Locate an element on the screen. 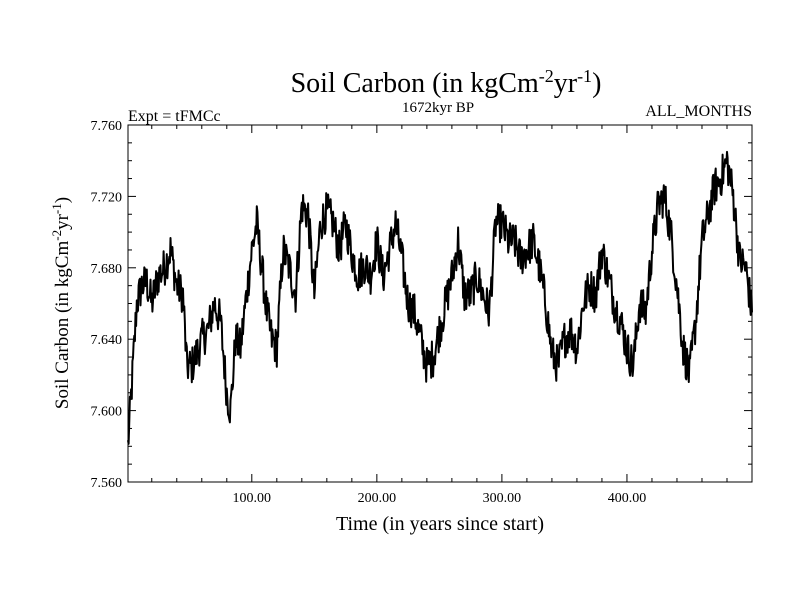  y-tick-label: 7.680 is located at coordinates (107, 269).